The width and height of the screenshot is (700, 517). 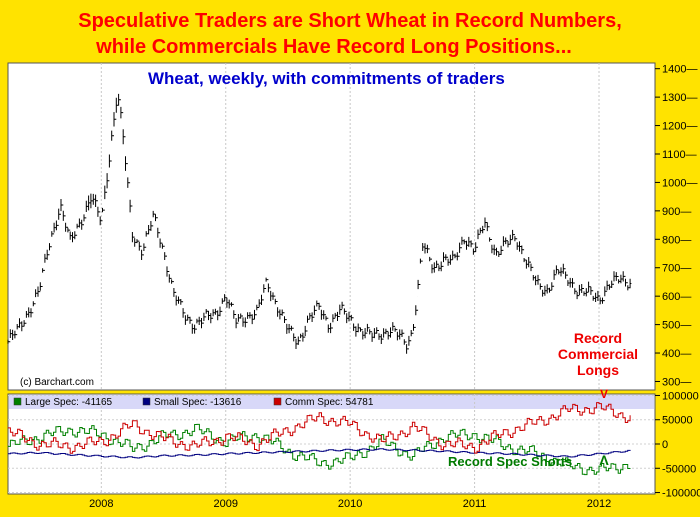 What do you see at coordinates (680, 396) in the screenshot?
I see `cot-y-tick-label: 100000` at bounding box center [680, 396].